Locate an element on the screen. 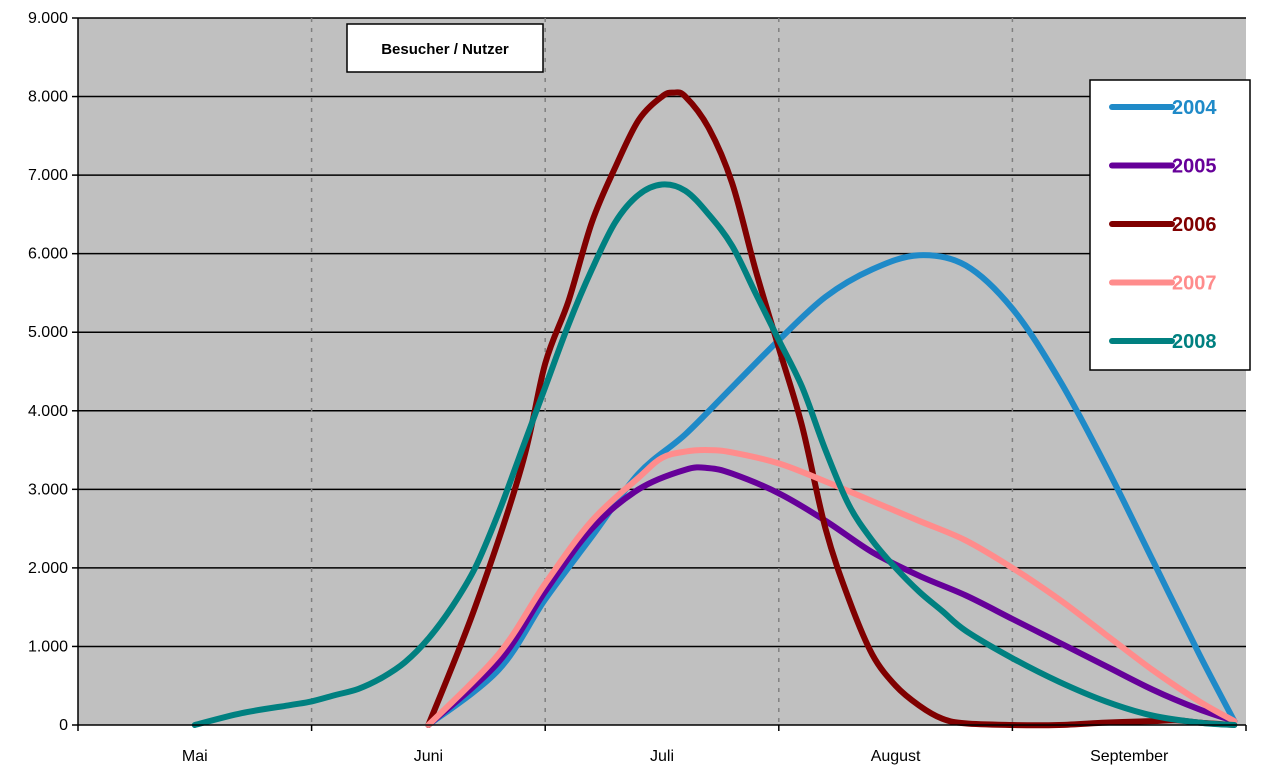  legend-label-2006: 2006 is located at coordinates (1194, 225).